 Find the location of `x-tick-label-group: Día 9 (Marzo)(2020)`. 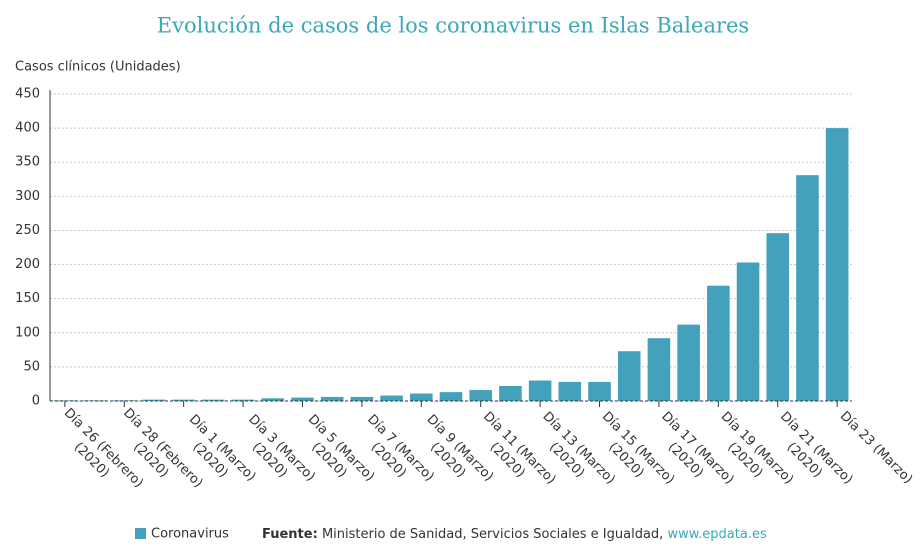

x-tick-label-group: Día 9 (Marzo)(2020) is located at coordinates (454, 454).